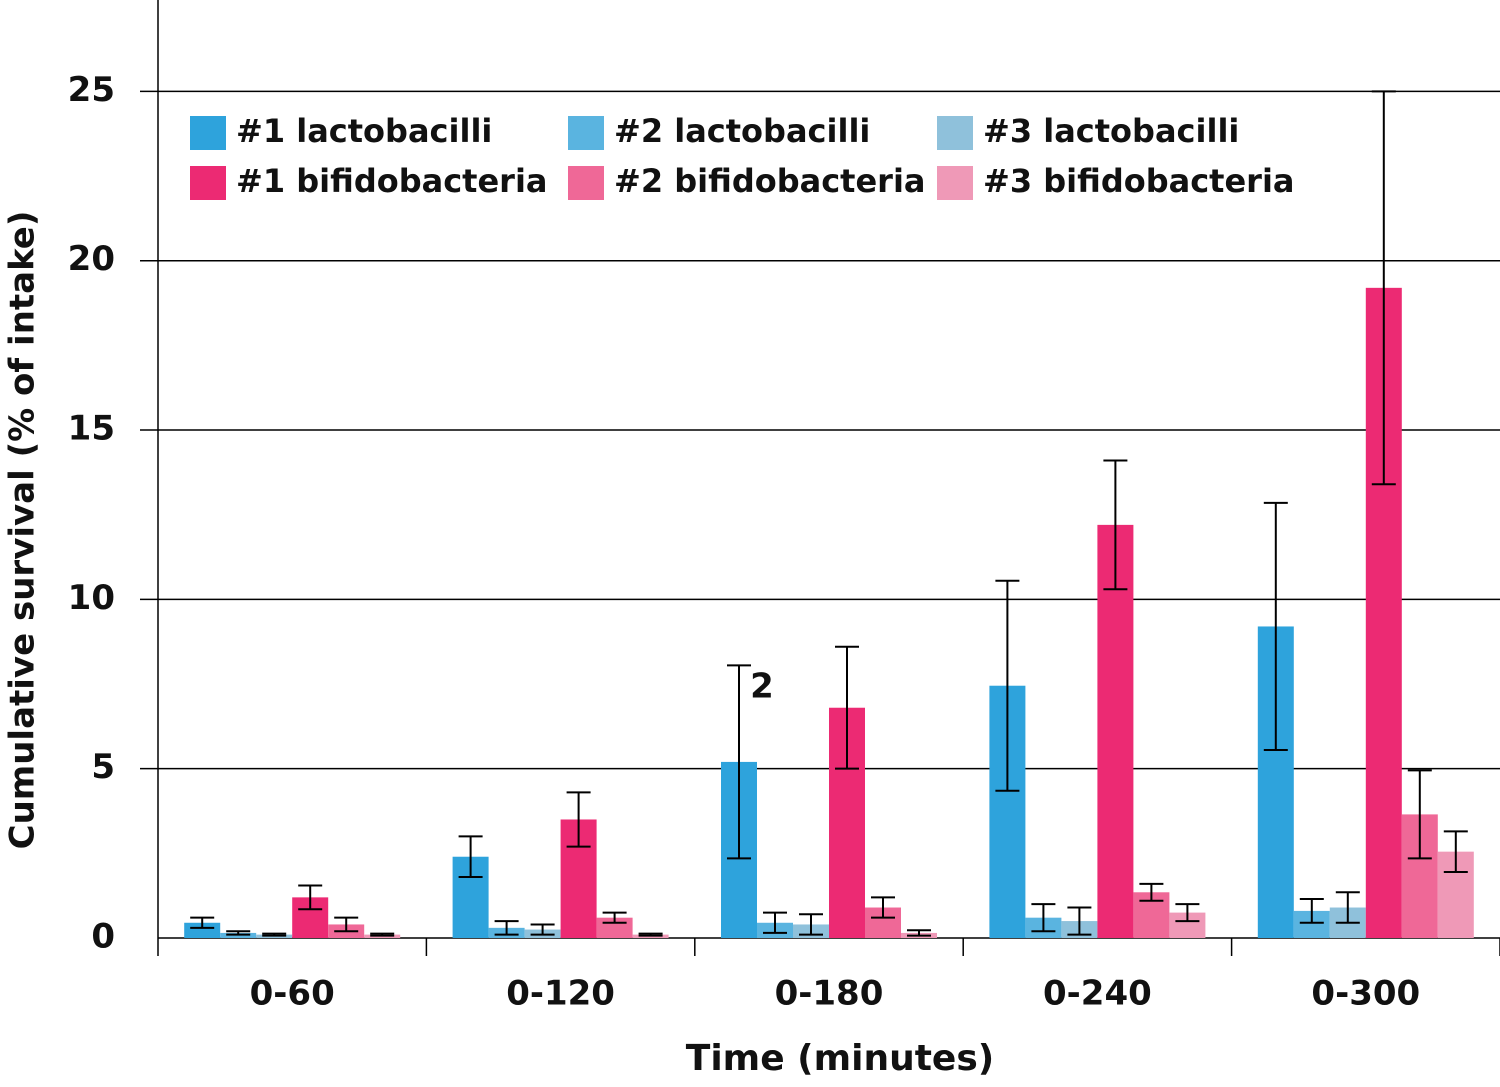  What do you see at coordinates (364, 131) in the screenshot?
I see `legend-label: #1 lactobacilli` at bounding box center [364, 131].